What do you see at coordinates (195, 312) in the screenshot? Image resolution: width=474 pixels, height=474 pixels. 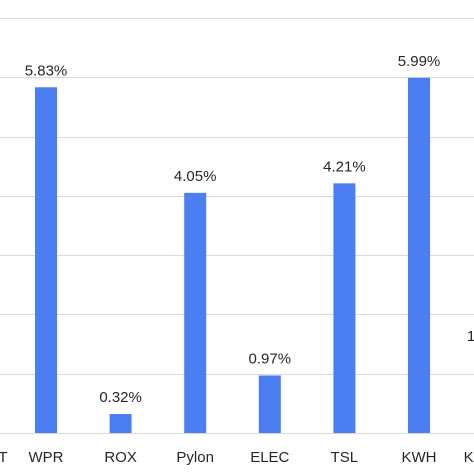 I see `bar-pylon` at bounding box center [195, 312].